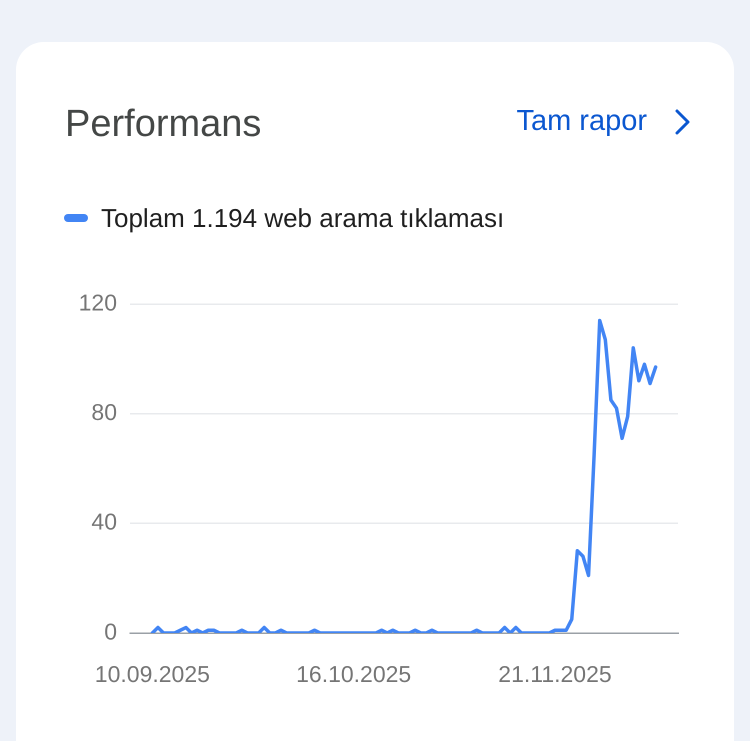 This screenshot has width=750, height=741. I want to click on x-tick-label: 16.10.2025, so click(354, 674).